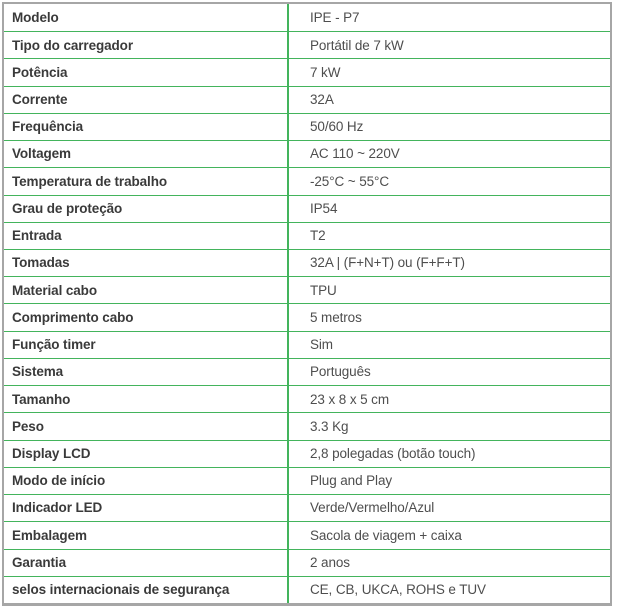 This screenshot has width=618, height=608. I want to click on spec-label: Garantia, so click(146, 562).